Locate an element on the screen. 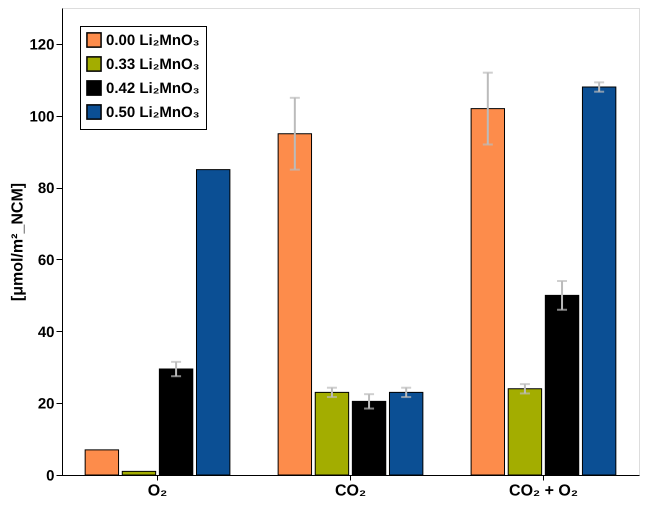 The width and height of the screenshot is (647, 506). y-tick-label: 0 is located at coordinates (50, 476).